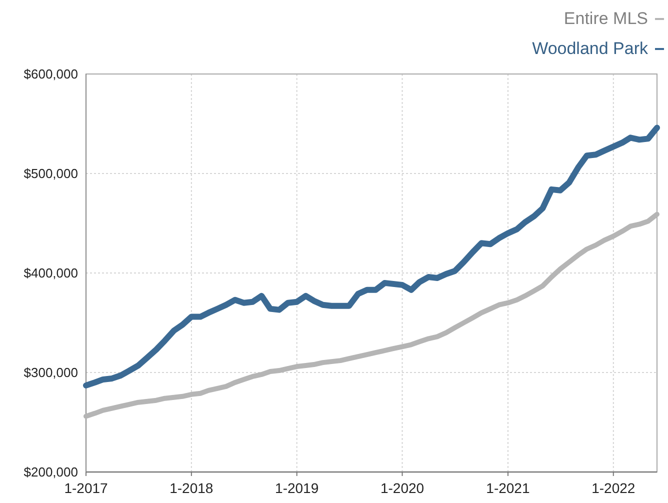 The height and width of the screenshot is (503, 668). What do you see at coordinates (614, 488) in the screenshot?
I see `x-tick-label: 1-2022` at bounding box center [614, 488].